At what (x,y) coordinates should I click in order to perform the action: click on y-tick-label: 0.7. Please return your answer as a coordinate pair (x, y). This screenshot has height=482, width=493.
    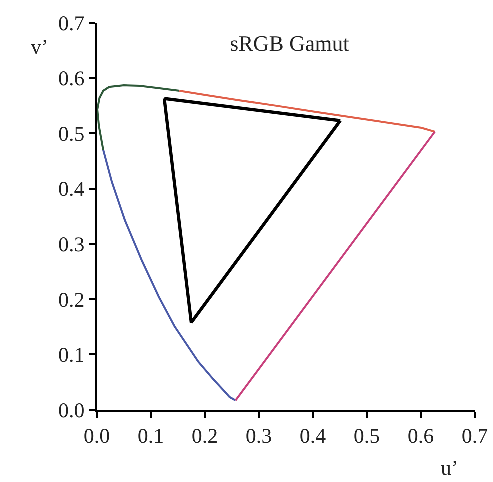
    Looking at the image, I should click on (71, 23).